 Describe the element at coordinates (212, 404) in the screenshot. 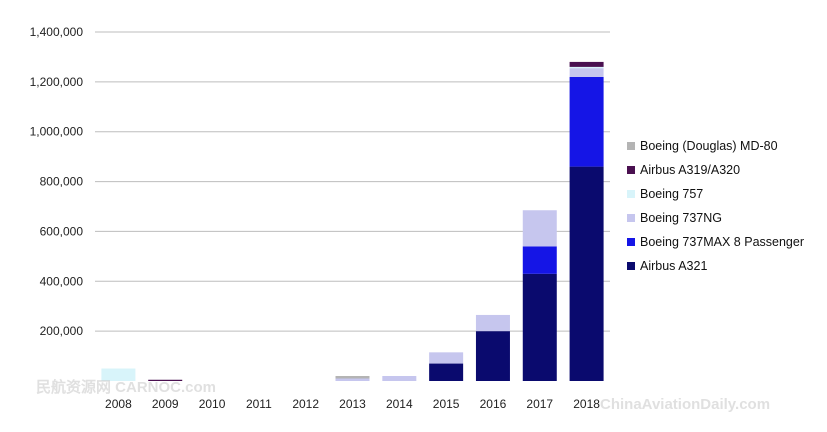

I see `x-tick-label: 2010` at that location.